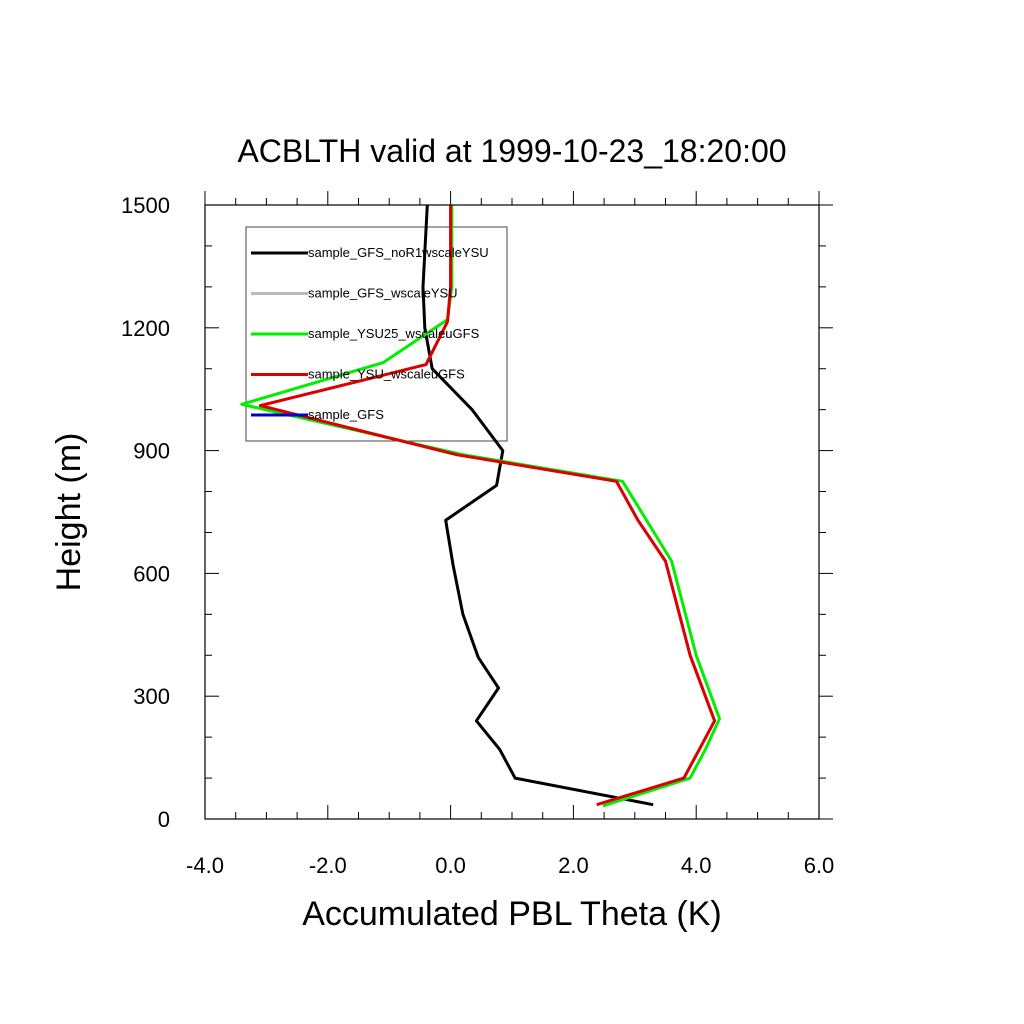  Describe the element at coordinates (819, 865) in the screenshot. I see `x-tick-label: 6.0` at that location.